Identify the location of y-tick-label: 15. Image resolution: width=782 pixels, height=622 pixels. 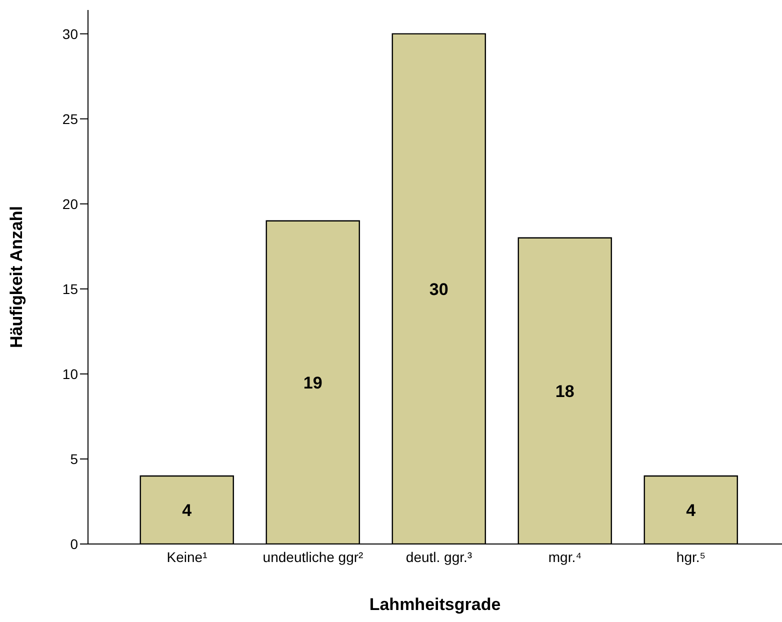
(70, 288).